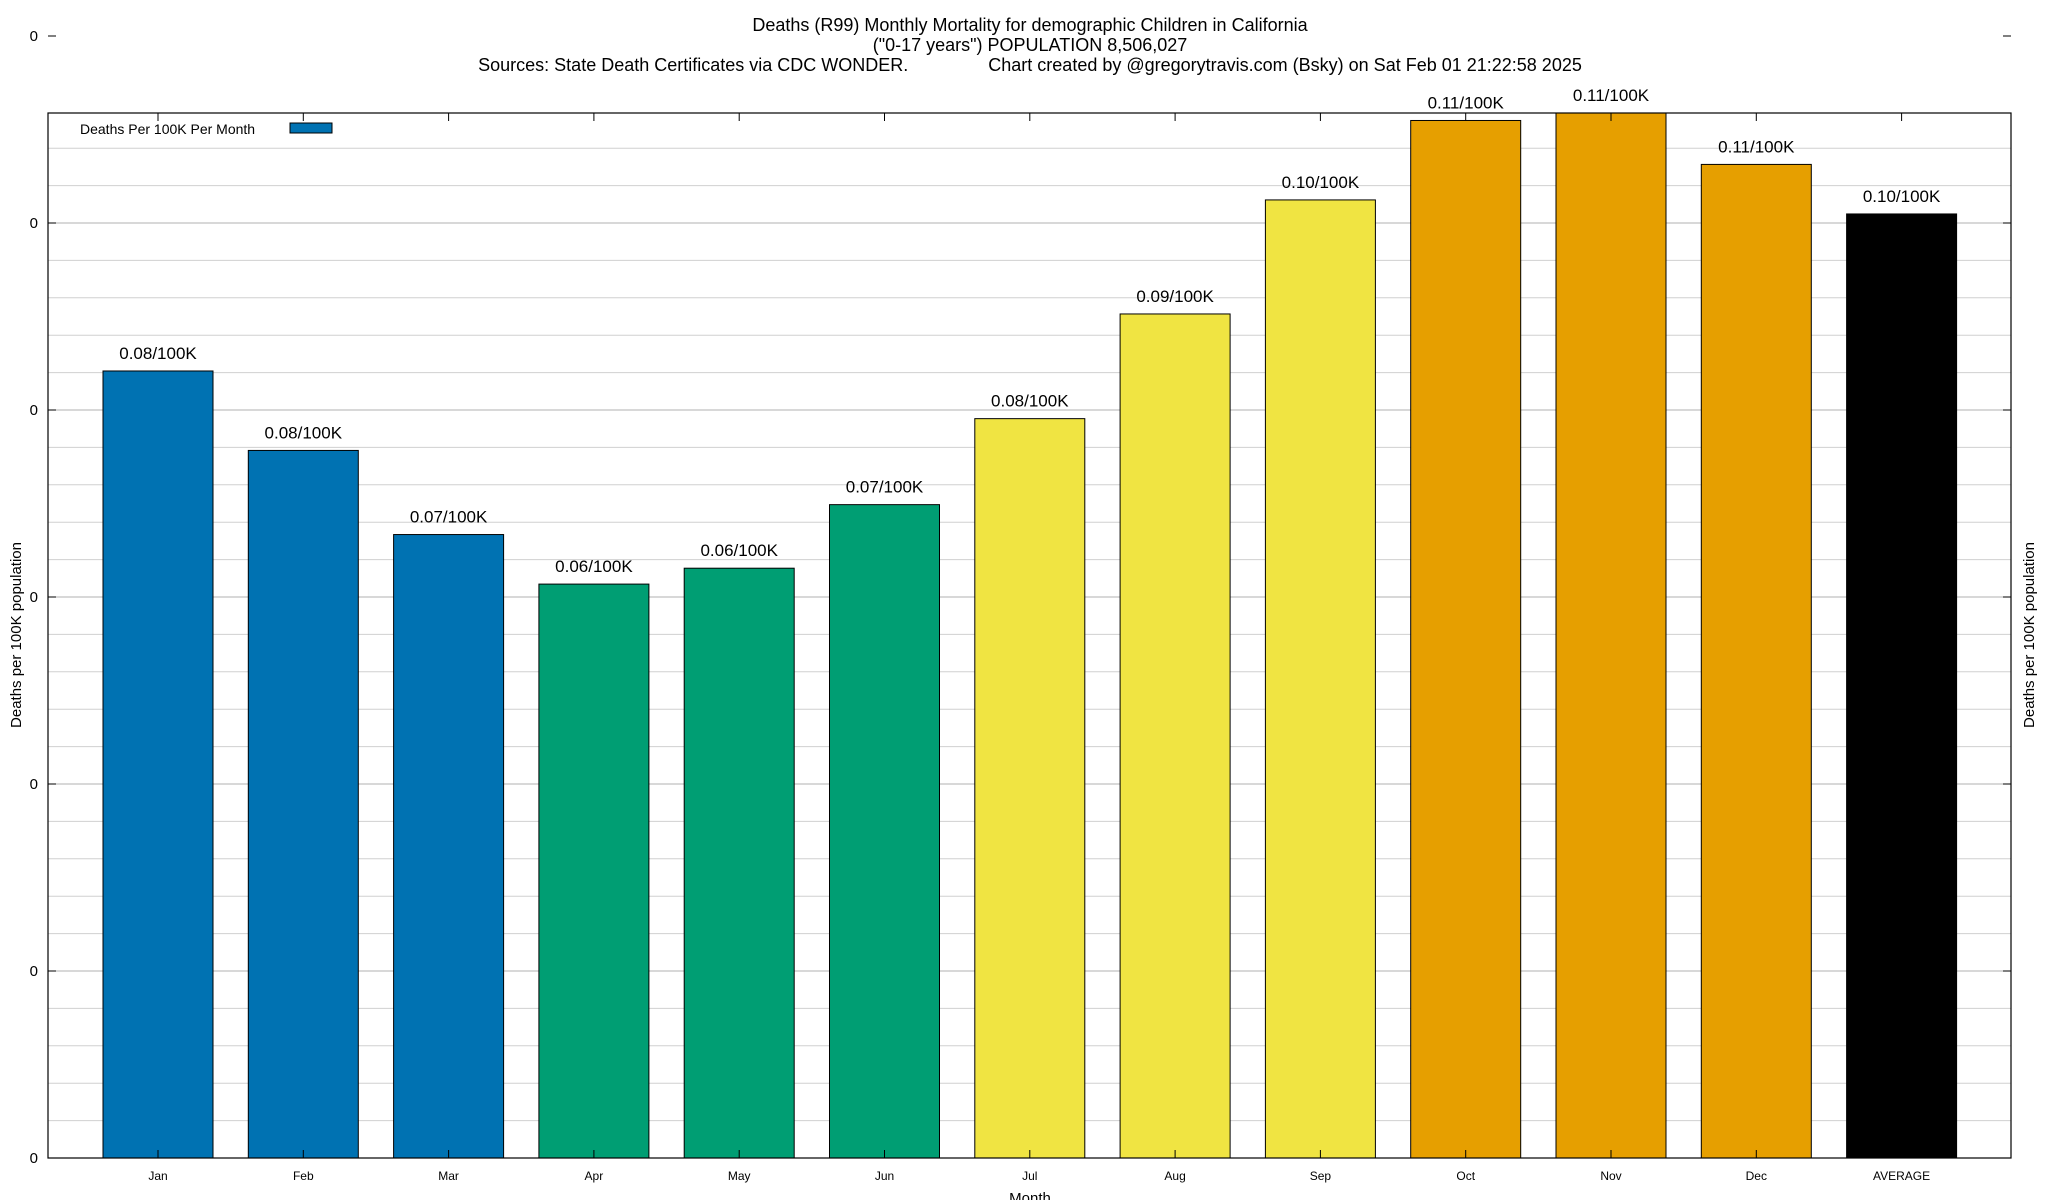  What do you see at coordinates (158, 764) in the screenshot?
I see `bar-jan` at bounding box center [158, 764].